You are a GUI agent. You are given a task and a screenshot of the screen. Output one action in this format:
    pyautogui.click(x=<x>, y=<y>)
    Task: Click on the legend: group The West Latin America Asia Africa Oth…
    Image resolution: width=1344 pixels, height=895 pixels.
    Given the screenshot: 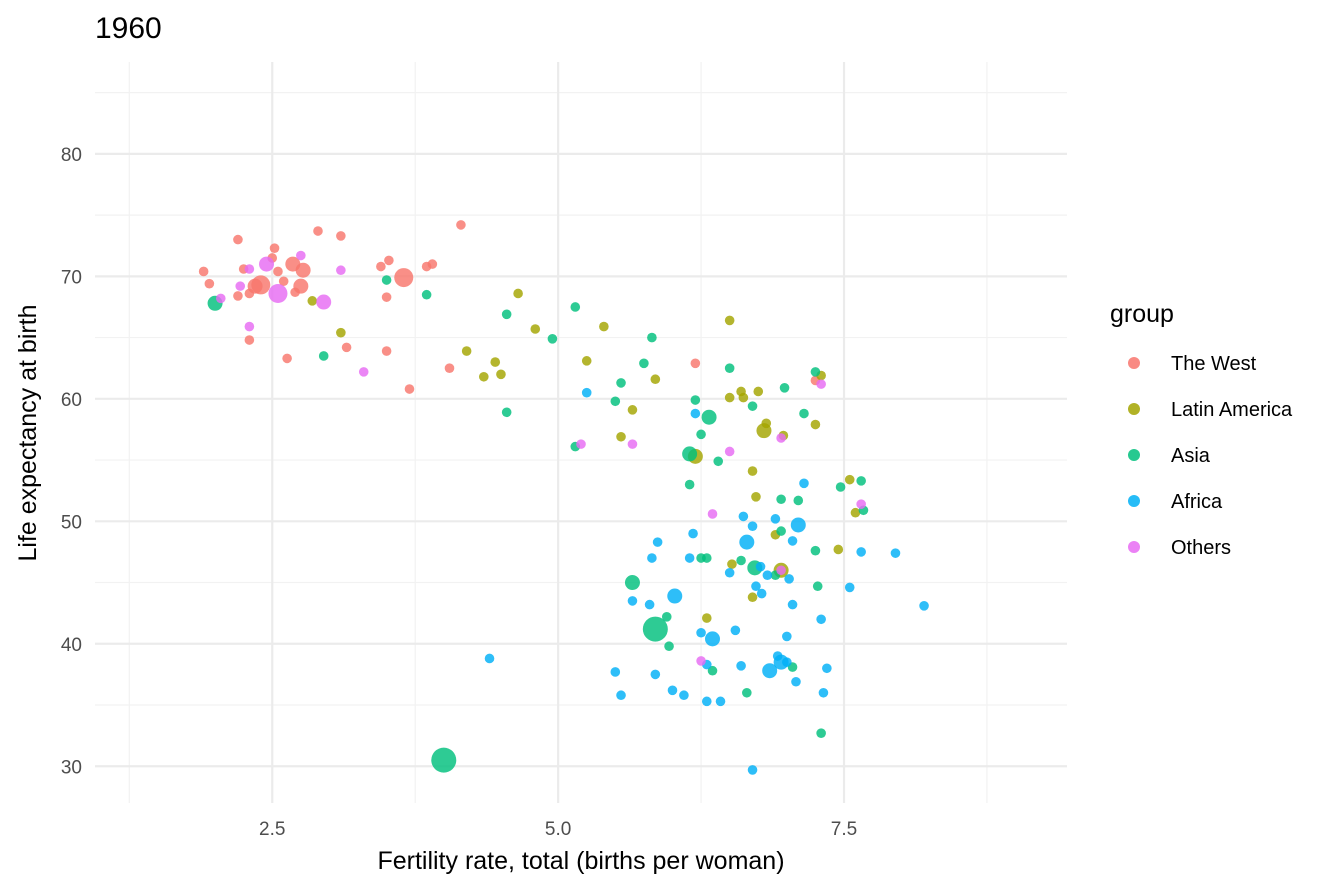 What is the action you would take?
    pyautogui.click(x=1201, y=429)
    